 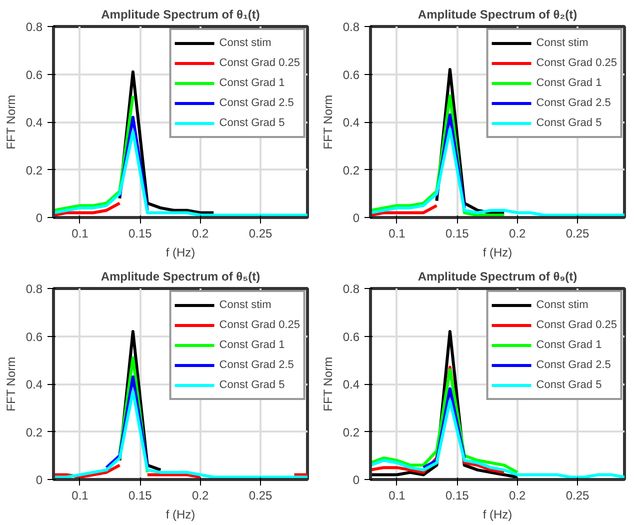 What do you see at coordinates (498, 15) in the screenshot?
I see `chart-title: Amplitude Spectrum of θ₂(t)` at bounding box center [498, 15].